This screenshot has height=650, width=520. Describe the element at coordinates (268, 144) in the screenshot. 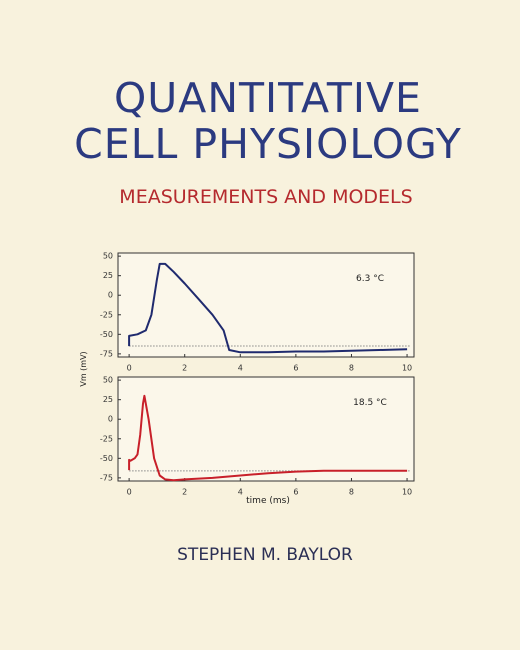

I see `title-line: CELL PHYSIOLOGY` at that location.